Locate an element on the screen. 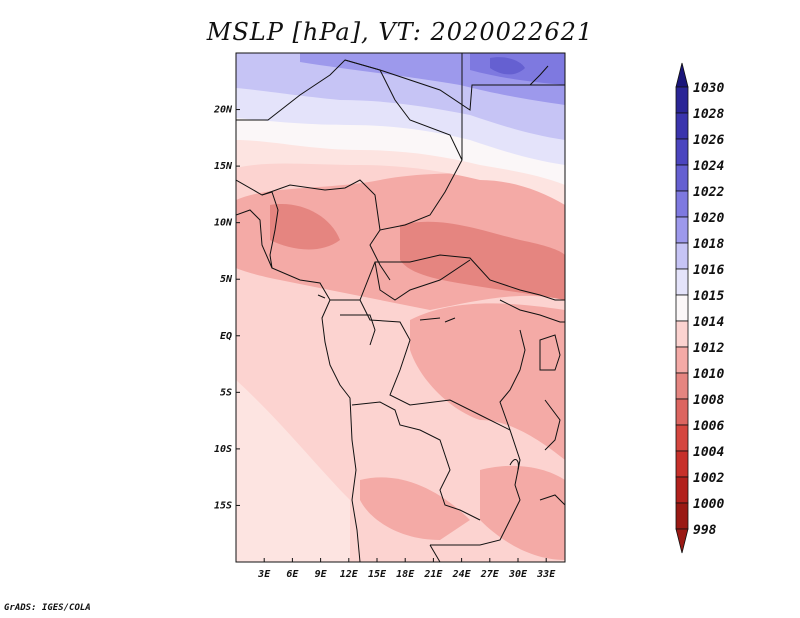  colorbar-label: 998 is located at coordinates (705, 530).